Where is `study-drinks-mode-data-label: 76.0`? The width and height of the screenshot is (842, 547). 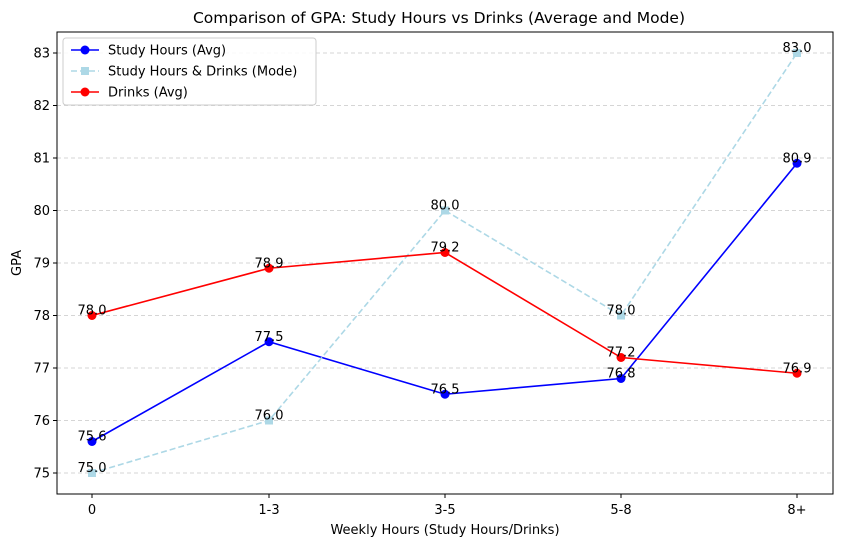
study-drinks-mode-data-label: 76.0 is located at coordinates (269, 416).